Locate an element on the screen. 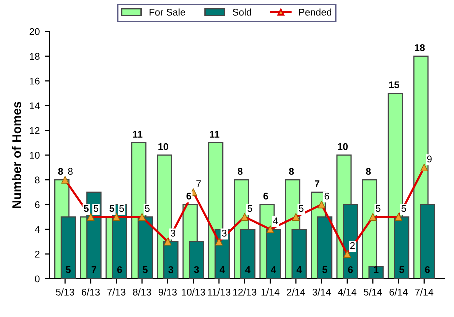 The width and height of the screenshot is (454, 317). y-tick-label: 2 is located at coordinates (37, 254).